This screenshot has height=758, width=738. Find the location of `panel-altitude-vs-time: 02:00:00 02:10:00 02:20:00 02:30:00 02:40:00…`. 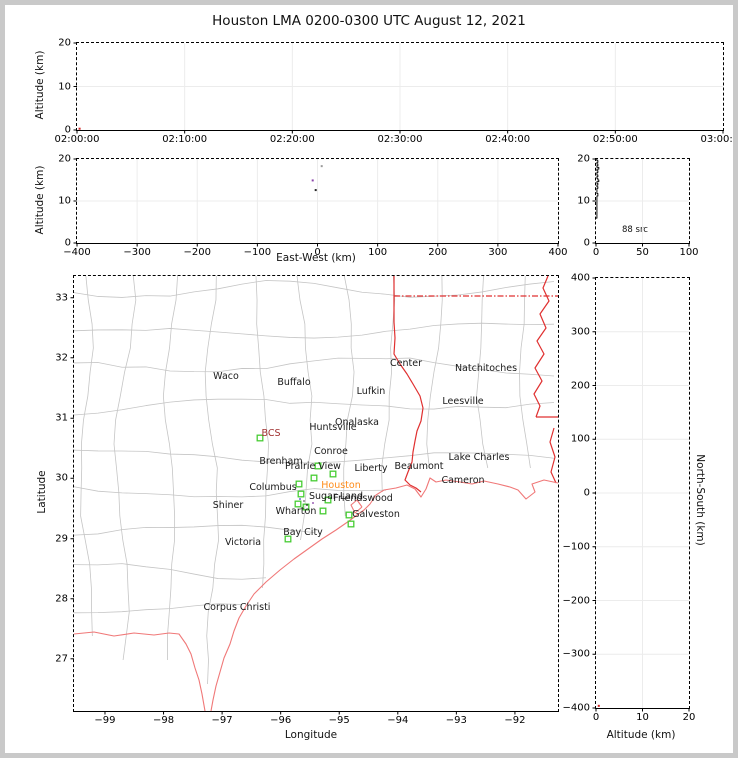

panel-altitude-vs-time: 02:00:00 02:10:00 02:20:00 02:30:00 02:40:00… is located at coordinates (394, 92).